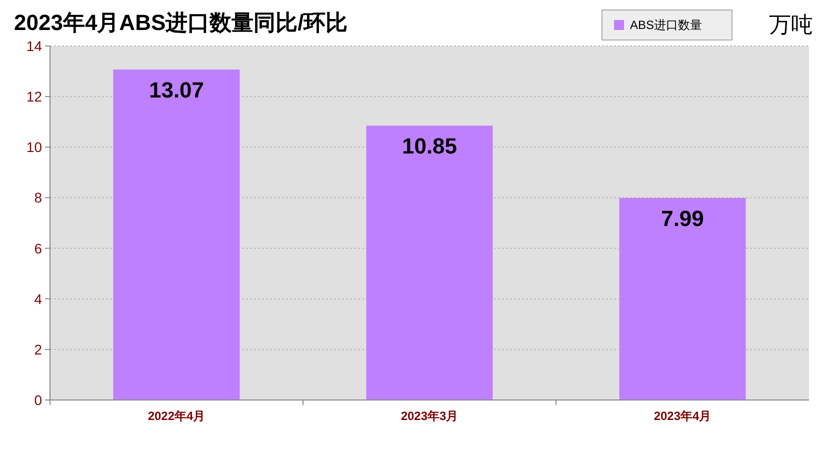 The width and height of the screenshot is (831, 470). What do you see at coordinates (683, 416) in the screenshot?
I see `x-tick-label: 2023年4月` at bounding box center [683, 416].